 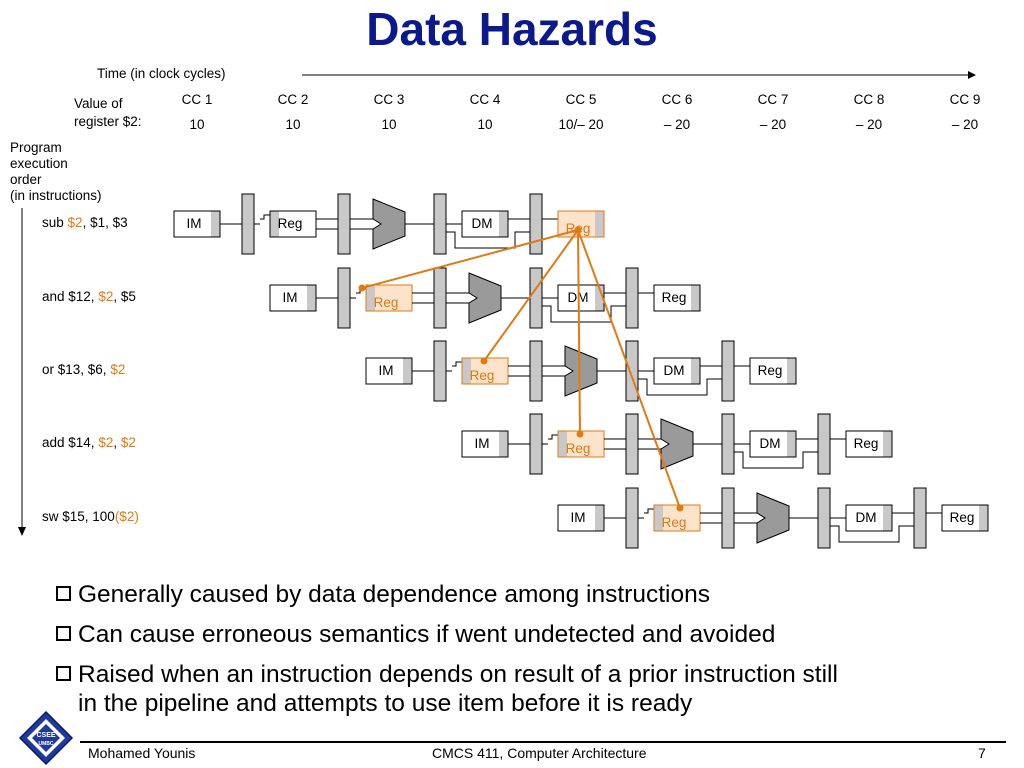 What do you see at coordinates (869, 99) in the screenshot?
I see `cycle-label: CC 8` at bounding box center [869, 99].